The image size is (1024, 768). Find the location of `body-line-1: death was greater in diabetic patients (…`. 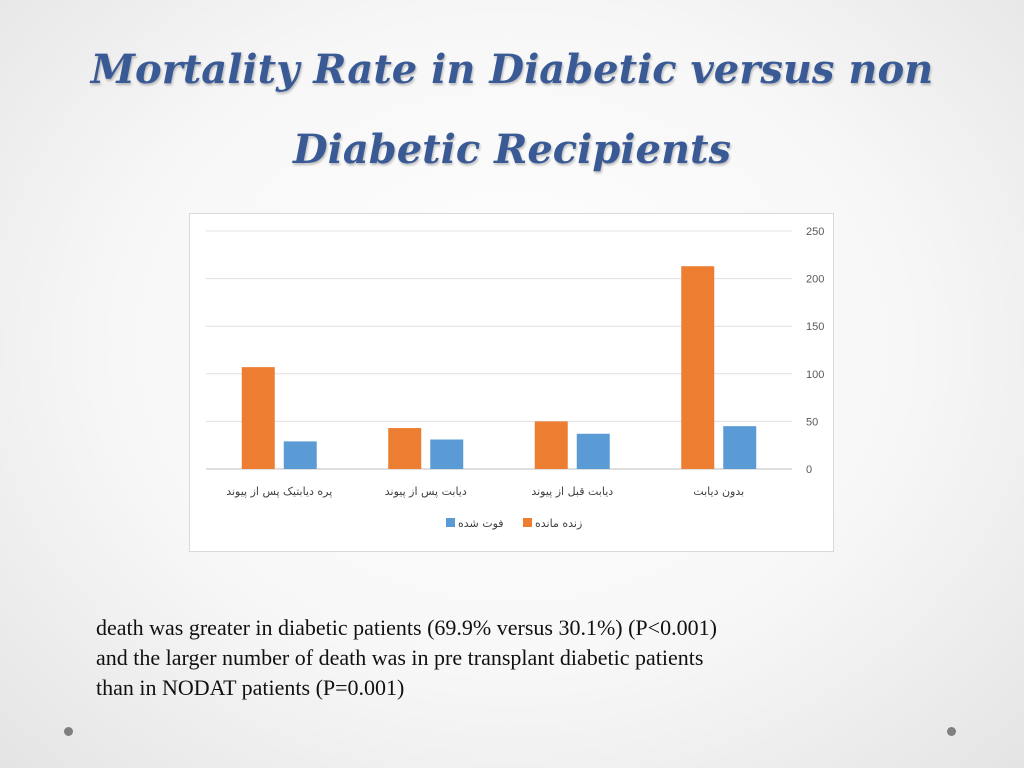

body-line-1: death was greater in diabetic patients (… is located at coordinates (406, 627).